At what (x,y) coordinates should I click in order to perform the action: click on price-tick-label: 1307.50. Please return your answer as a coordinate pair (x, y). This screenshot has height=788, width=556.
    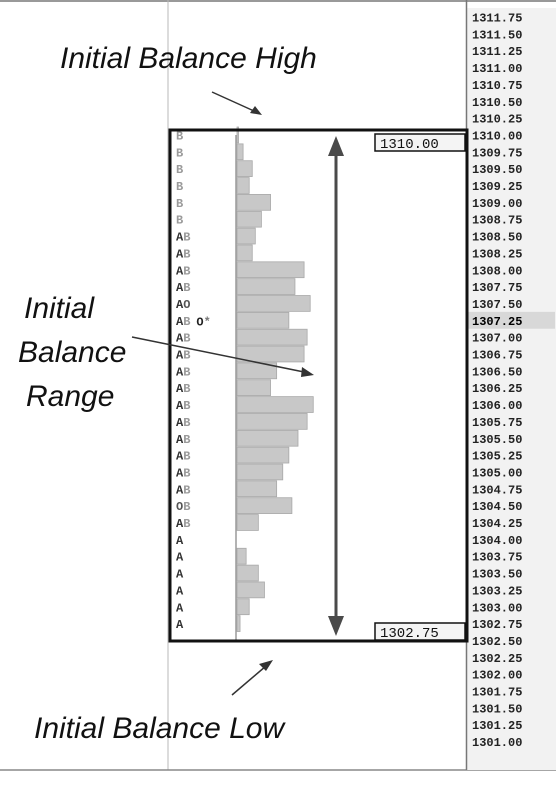
    Looking at the image, I should click on (497, 305).